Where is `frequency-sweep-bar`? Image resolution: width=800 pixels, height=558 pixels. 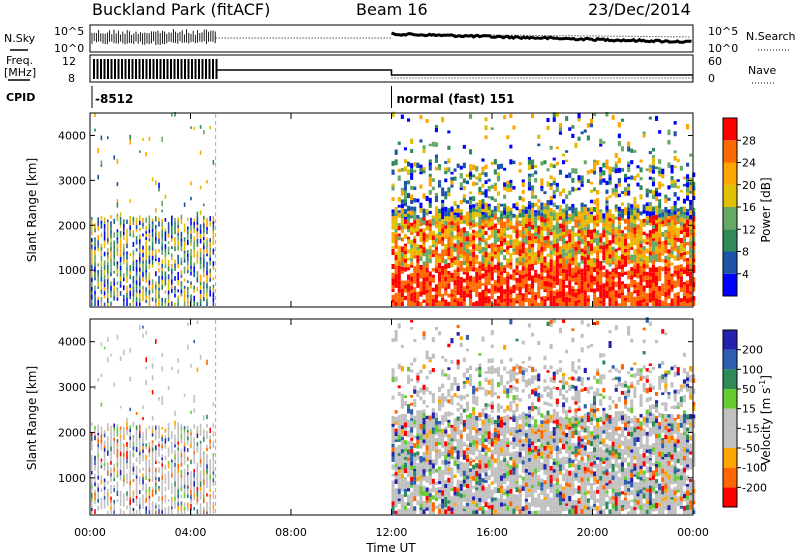
frequency-sweep-bar is located at coordinates (136, 69).